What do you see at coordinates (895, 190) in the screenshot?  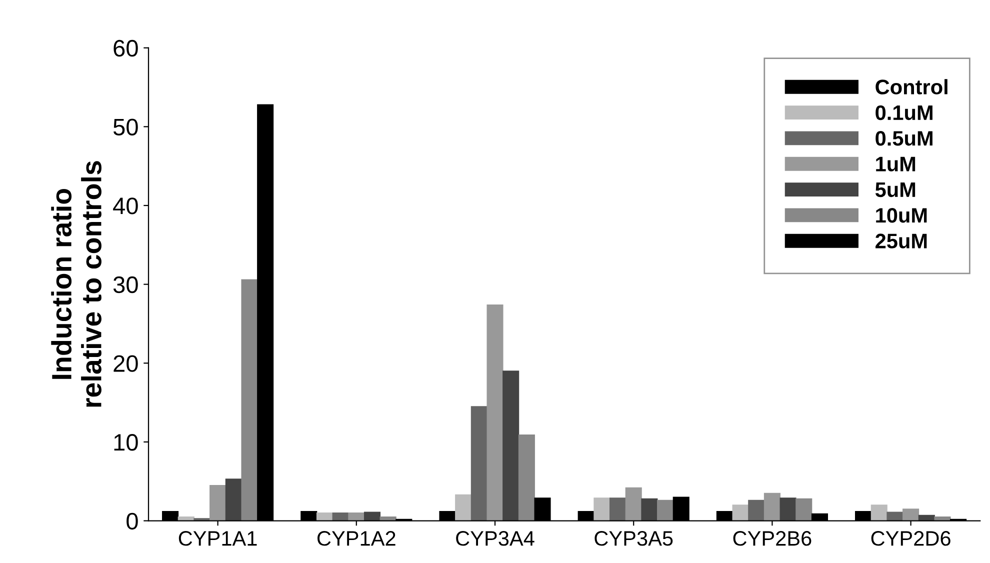 I see `legend-label: 5uM` at bounding box center [895, 190].